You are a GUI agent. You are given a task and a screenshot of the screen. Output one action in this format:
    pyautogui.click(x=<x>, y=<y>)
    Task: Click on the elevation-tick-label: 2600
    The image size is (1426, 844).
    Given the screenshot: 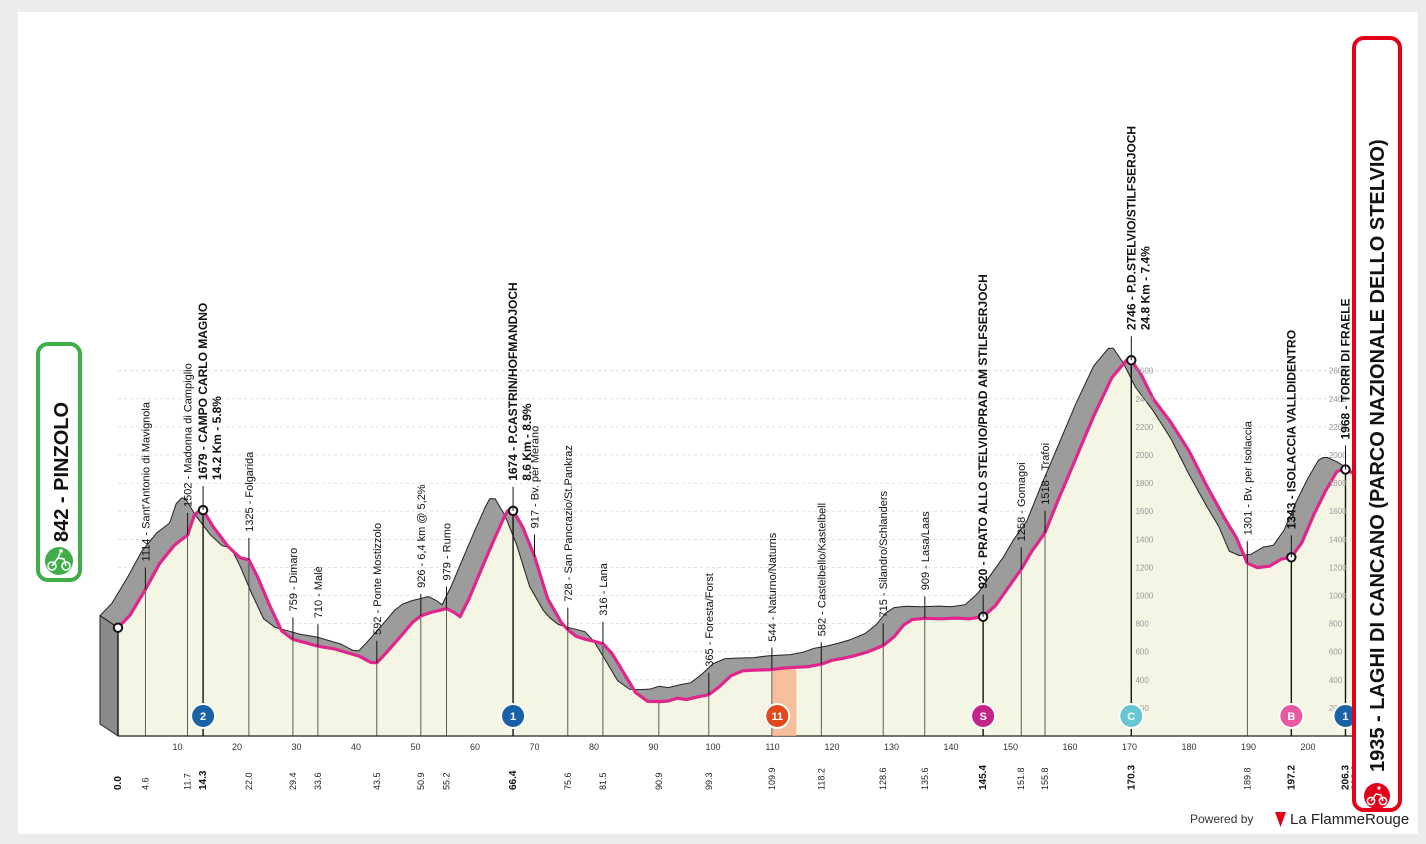 What is the action you would take?
    pyautogui.click(x=1338, y=371)
    